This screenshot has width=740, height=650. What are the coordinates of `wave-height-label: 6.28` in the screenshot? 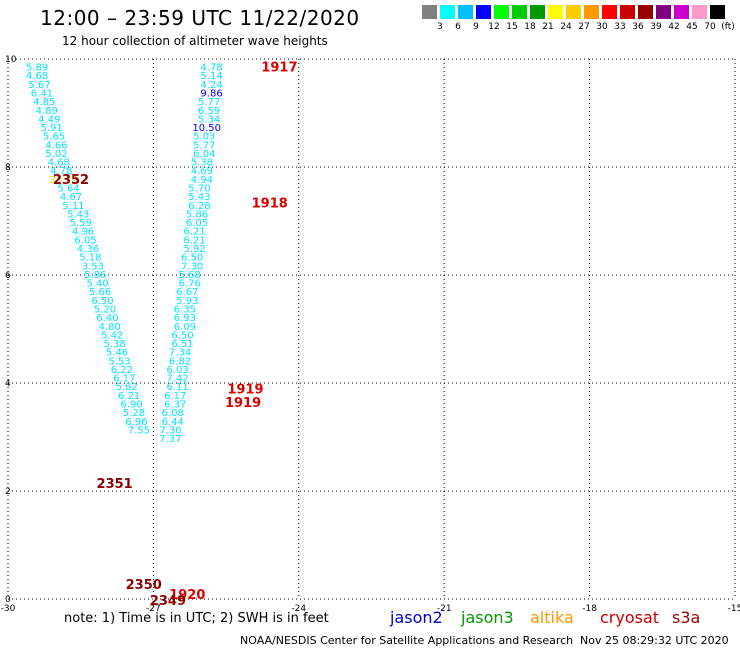 It's located at (199, 206).